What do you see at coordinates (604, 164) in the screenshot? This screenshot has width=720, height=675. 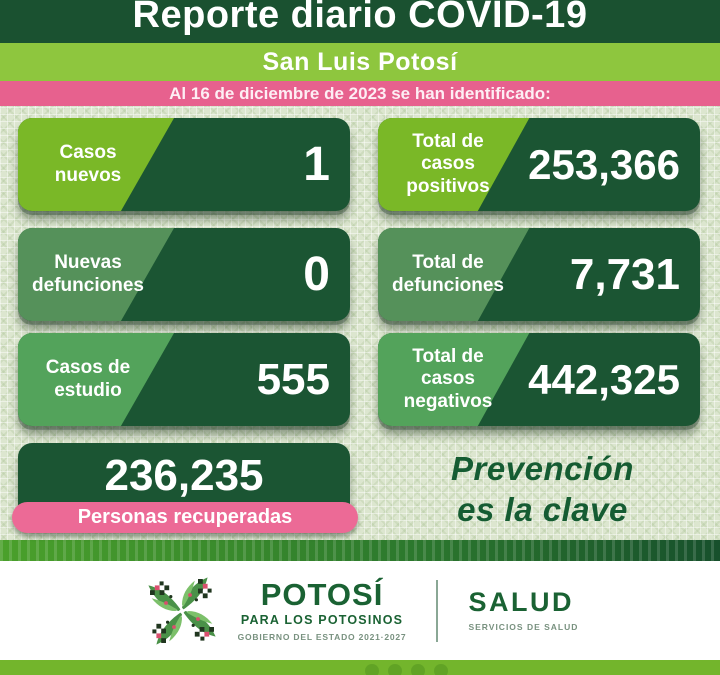 I see `card-value: 253,366` at bounding box center [604, 164].